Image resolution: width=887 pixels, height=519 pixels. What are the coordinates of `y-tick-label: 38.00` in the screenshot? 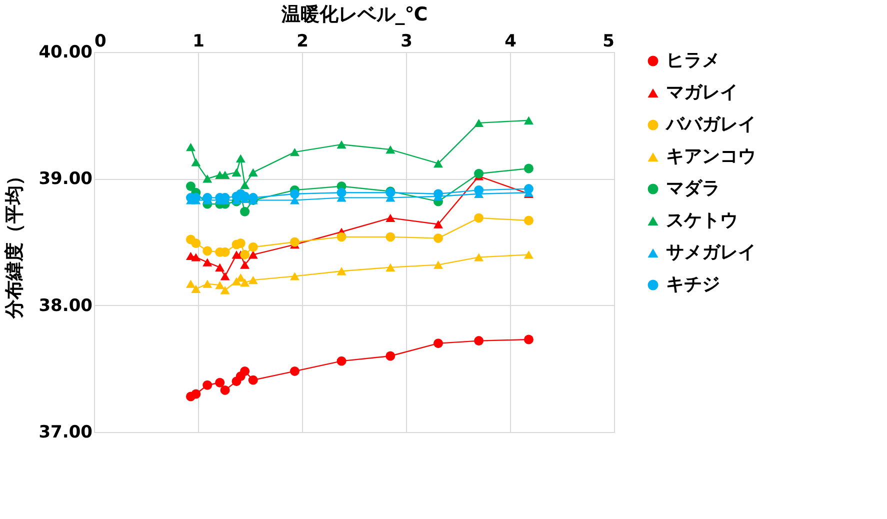 It's located at (65, 306).